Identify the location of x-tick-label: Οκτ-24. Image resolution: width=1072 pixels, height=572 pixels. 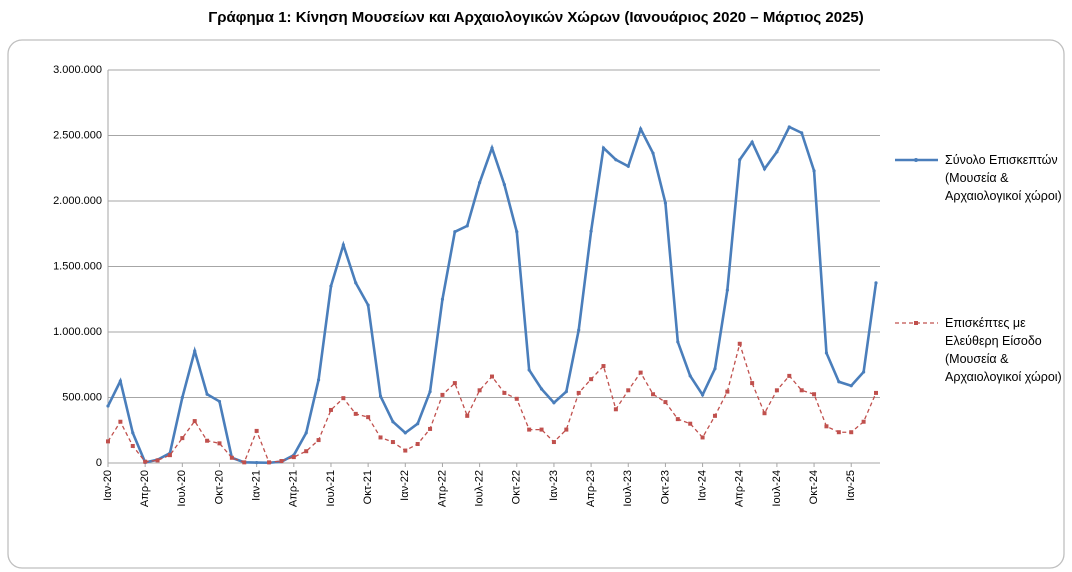
(814, 487).